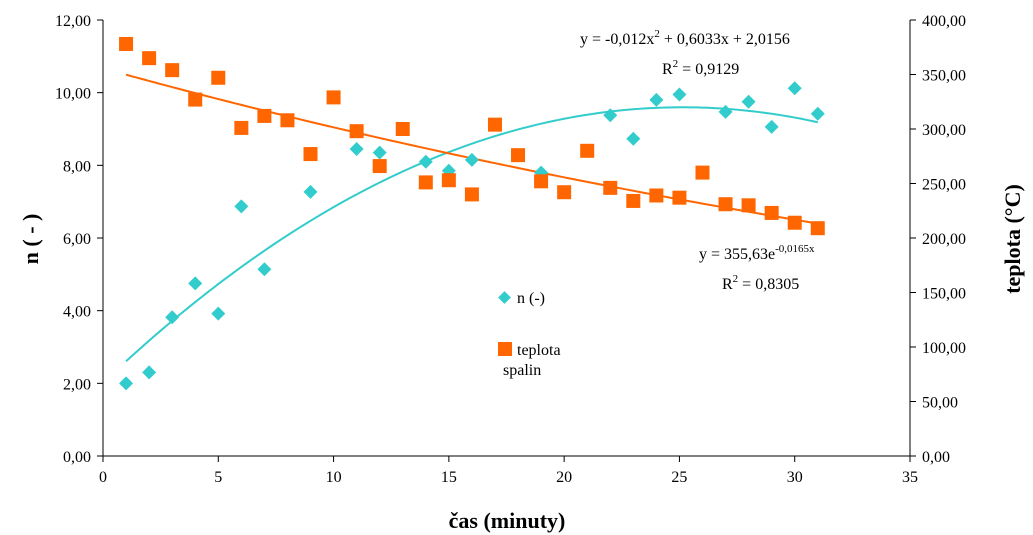 The width and height of the screenshot is (1033, 535). Describe the element at coordinates (737, 254) in the screenshot. I see `exp-eq-main: y = 355,63e` at that location.